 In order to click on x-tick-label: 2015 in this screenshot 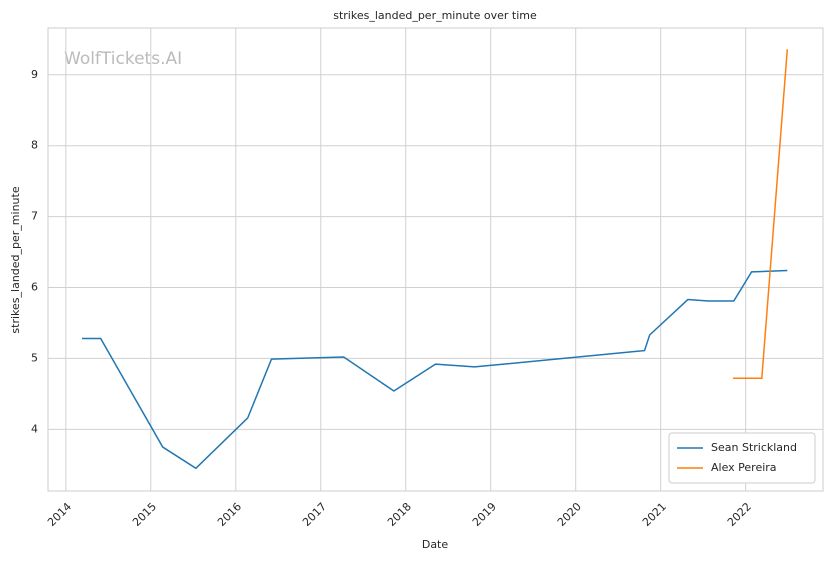, I will do `click(144, 514)`.